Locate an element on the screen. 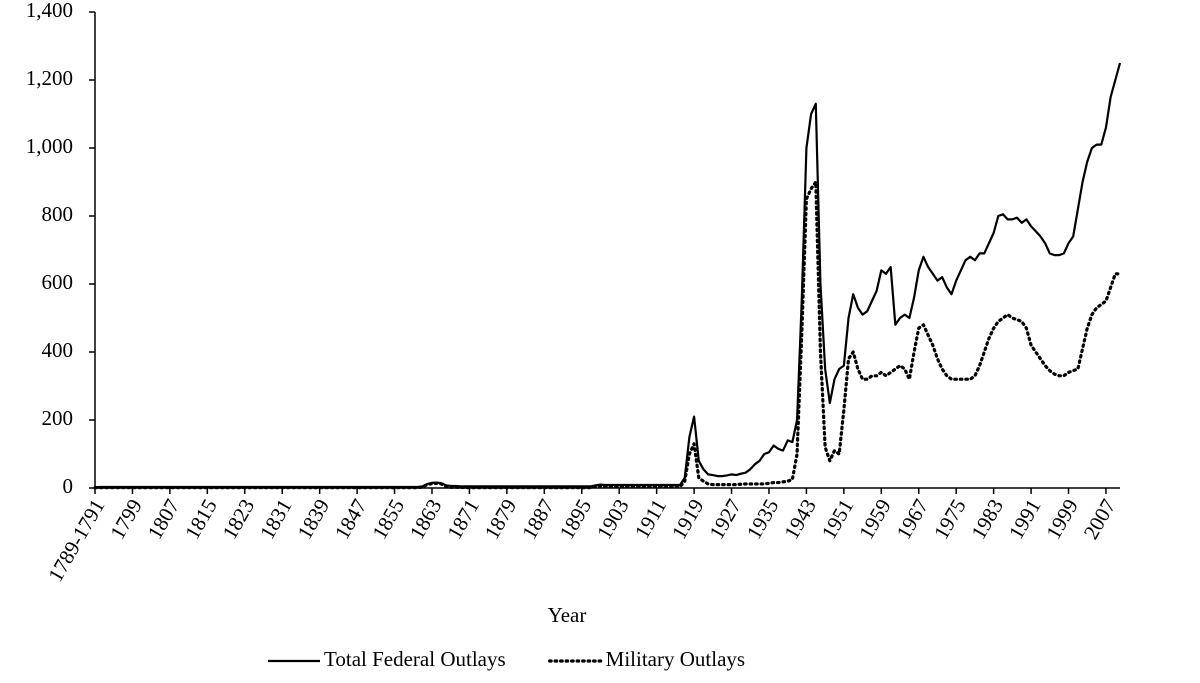 This screenshot has height=683, width=1200. x-tick-label: 1991 is located at coordinates (1025, 519).